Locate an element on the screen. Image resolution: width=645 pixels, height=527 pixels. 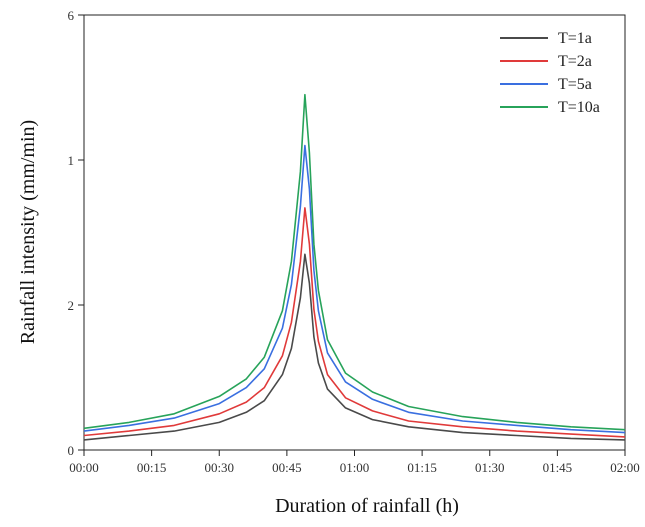
x-tick-label: 01:15 is located at coordinates (422, 467).